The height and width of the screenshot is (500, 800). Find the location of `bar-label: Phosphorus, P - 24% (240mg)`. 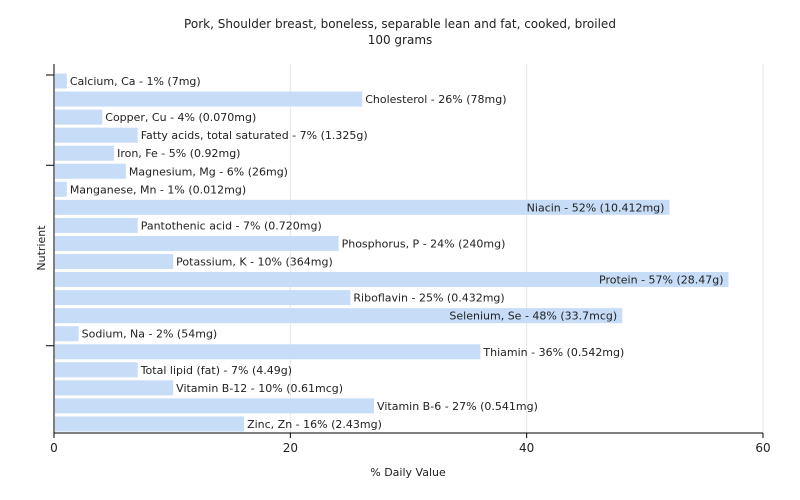

bar-label: Phosphorus, P - 24% (240mg) is located at coordinates (424, 243).